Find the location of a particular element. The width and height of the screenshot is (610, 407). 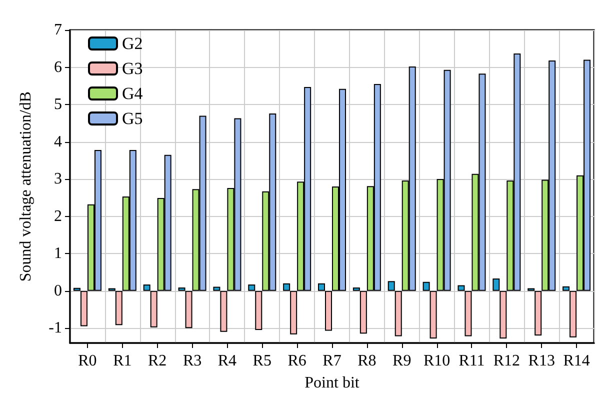

legend-label: G4 is located at coordinates (133, 93).